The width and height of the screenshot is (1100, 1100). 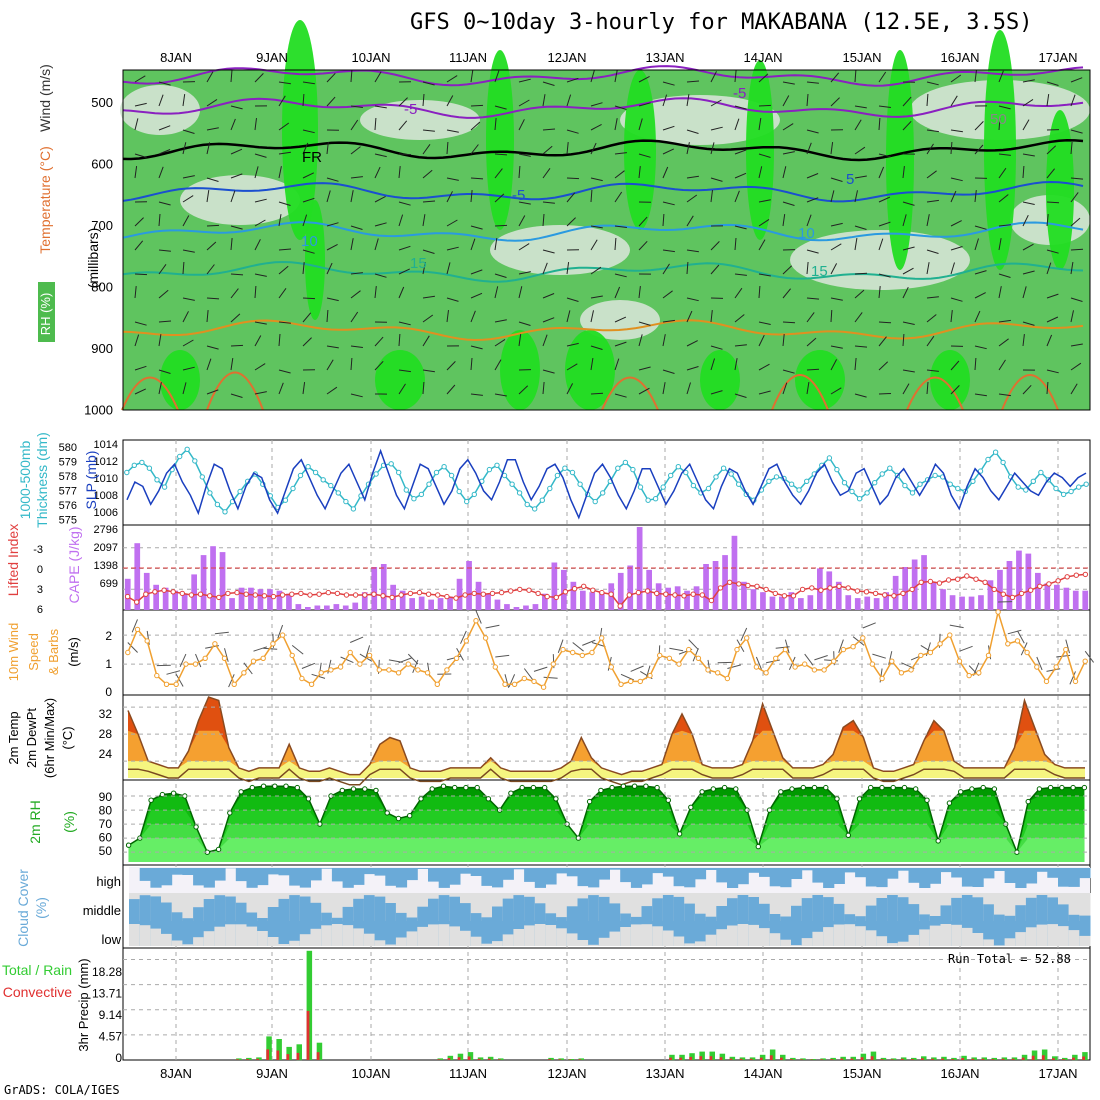 What do you see at coordinates (775, 907) in the screenshot?
I see `cloud-middle-bg` at bounding box center [775, 907].